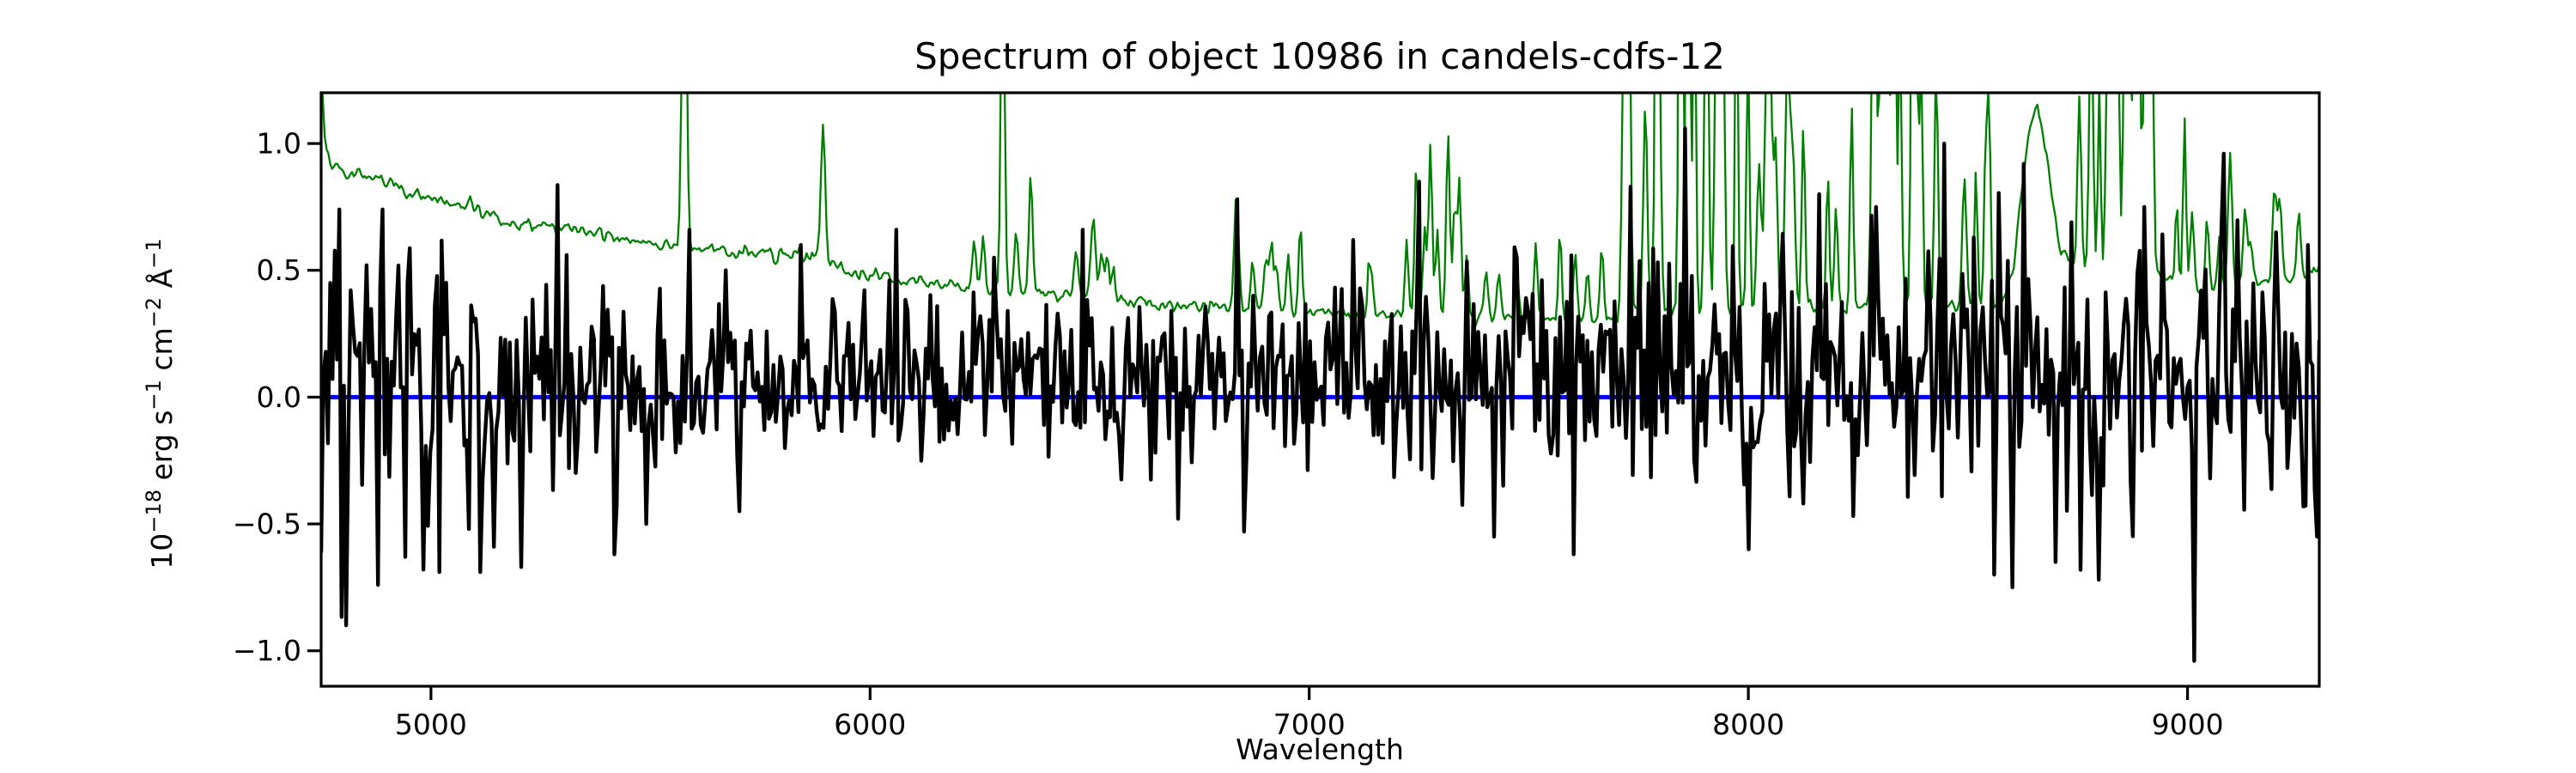  I want to click on y-tick-label: −1.0, so click(267, 650).